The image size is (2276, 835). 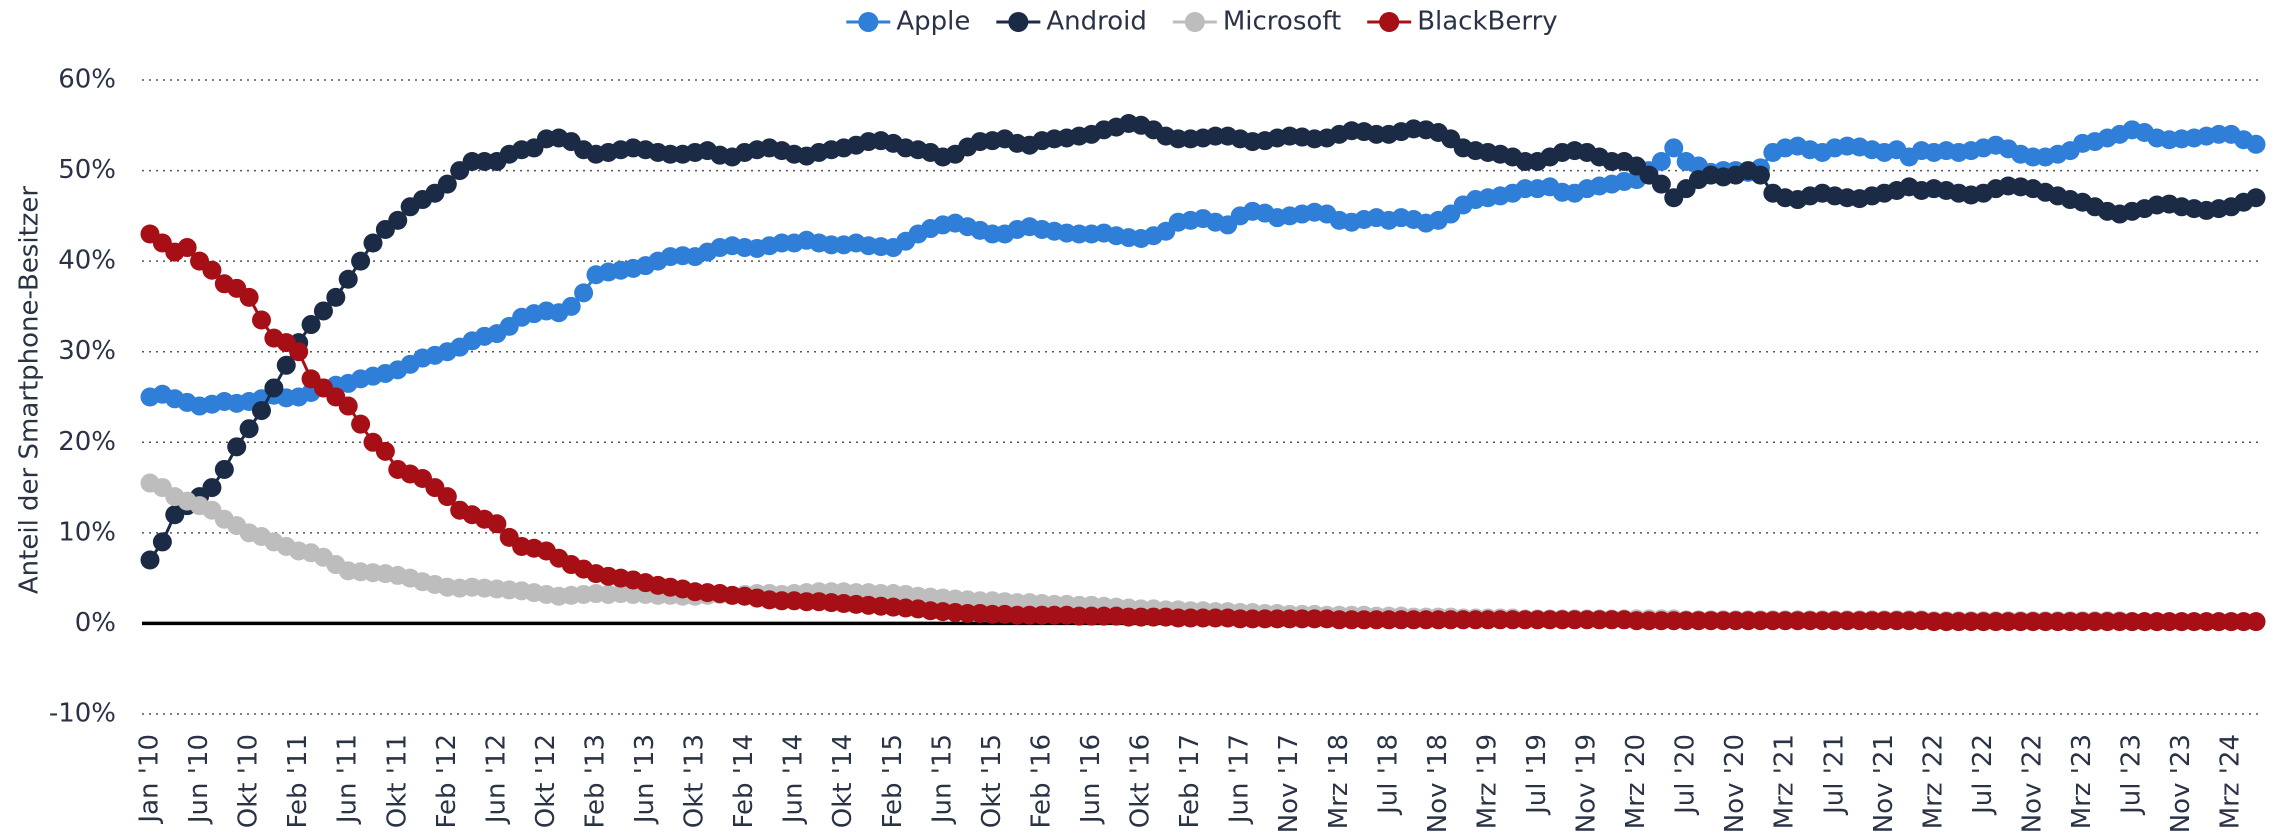 I want to click on x-tick-label: Mrz '24, so click(x=2231, y=781).